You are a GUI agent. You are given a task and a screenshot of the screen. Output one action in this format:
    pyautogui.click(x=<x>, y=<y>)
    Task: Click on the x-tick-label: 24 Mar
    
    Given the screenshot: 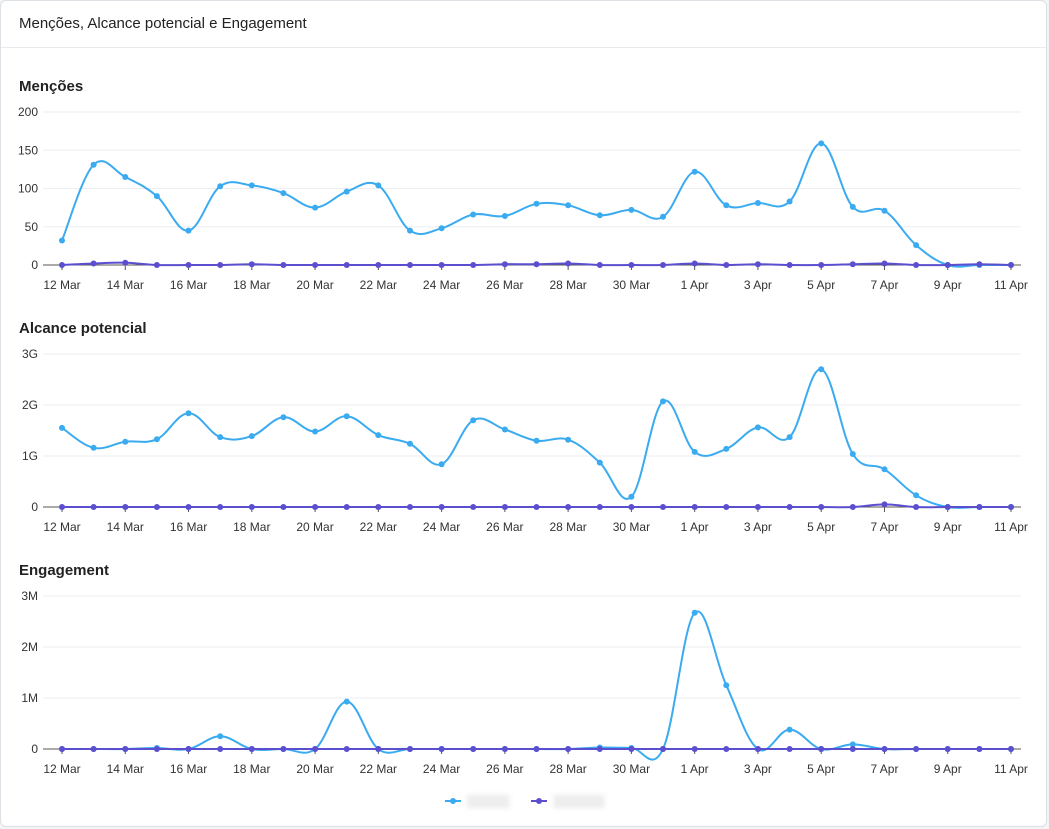 What is the action you would take?
    pyautogui.click(x=441, y=285)
    